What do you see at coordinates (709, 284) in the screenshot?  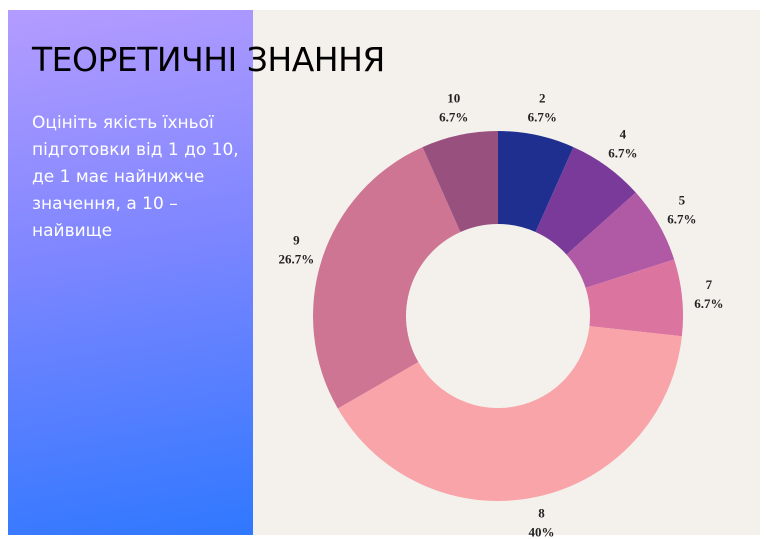 I see `slice-category: 7` at bounding box center [709, 284].